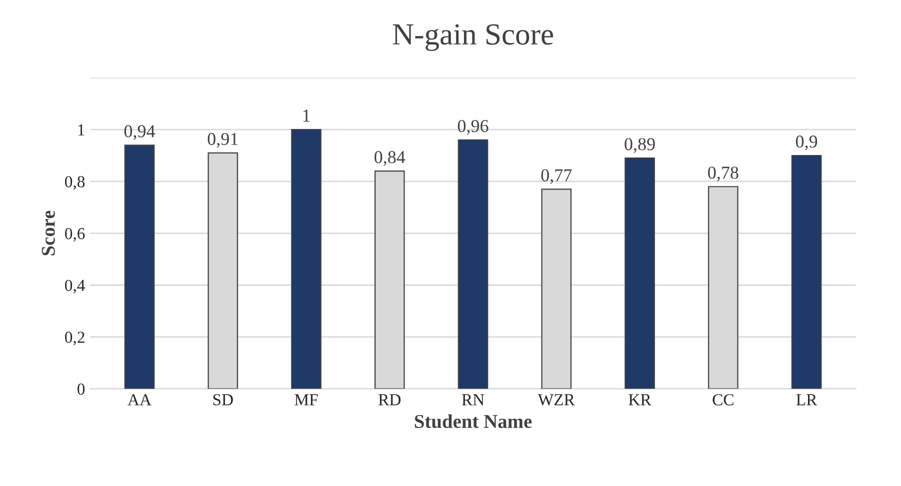 The width and height of the screenshot is (901, 486). I want to click on x-tick-label: RN, so click(473, 400).